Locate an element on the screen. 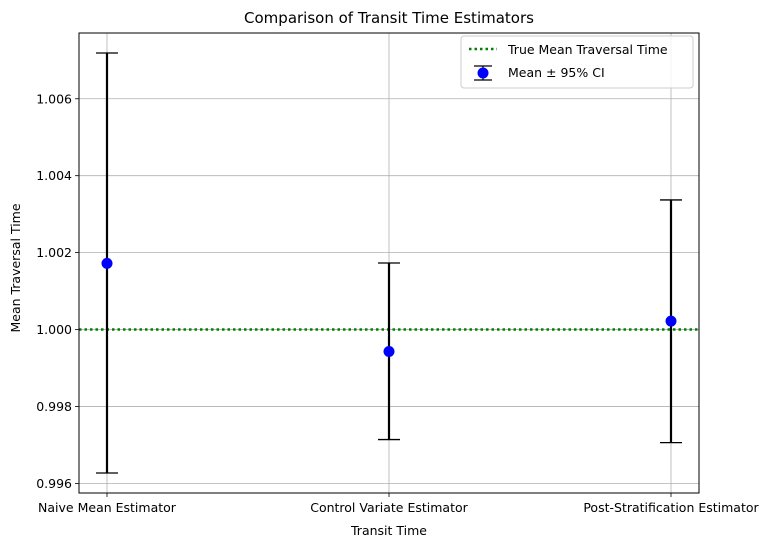 Image resolution: width=778 pixels, height=547 pixels. legend-errorbar-swatch is located at coordinates (483, 73).